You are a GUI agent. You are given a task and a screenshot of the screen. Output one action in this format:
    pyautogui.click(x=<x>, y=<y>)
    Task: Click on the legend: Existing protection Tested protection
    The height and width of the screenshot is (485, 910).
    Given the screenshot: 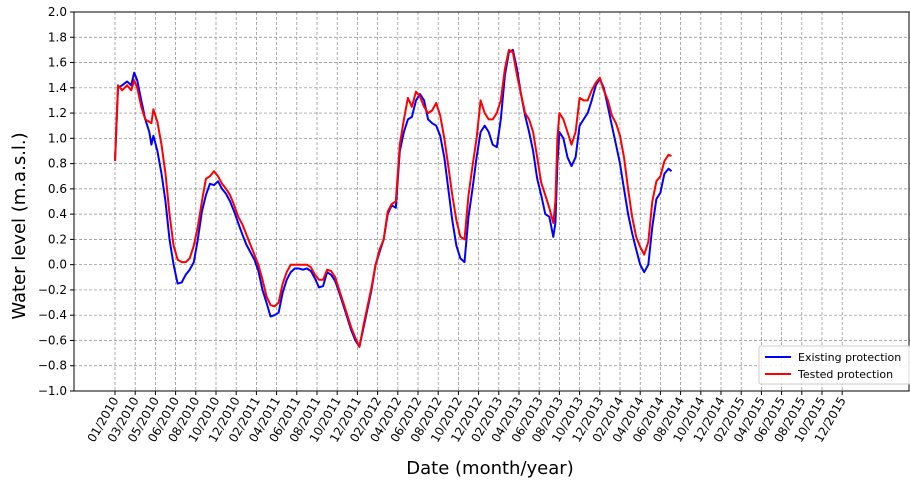 What is the action you would take?
    pyautogui.click(x=834, y=365)
    